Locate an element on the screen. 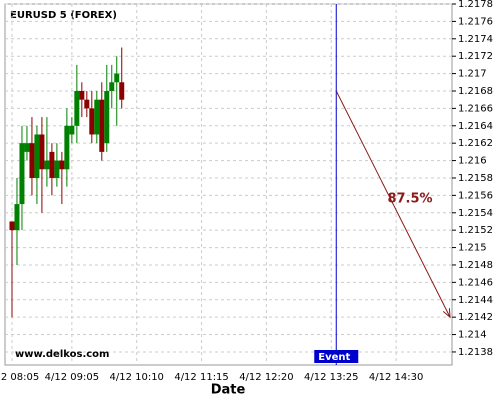 This screenshot has width=500, height=400. projection-arrow is located at coordinates (393, 204).